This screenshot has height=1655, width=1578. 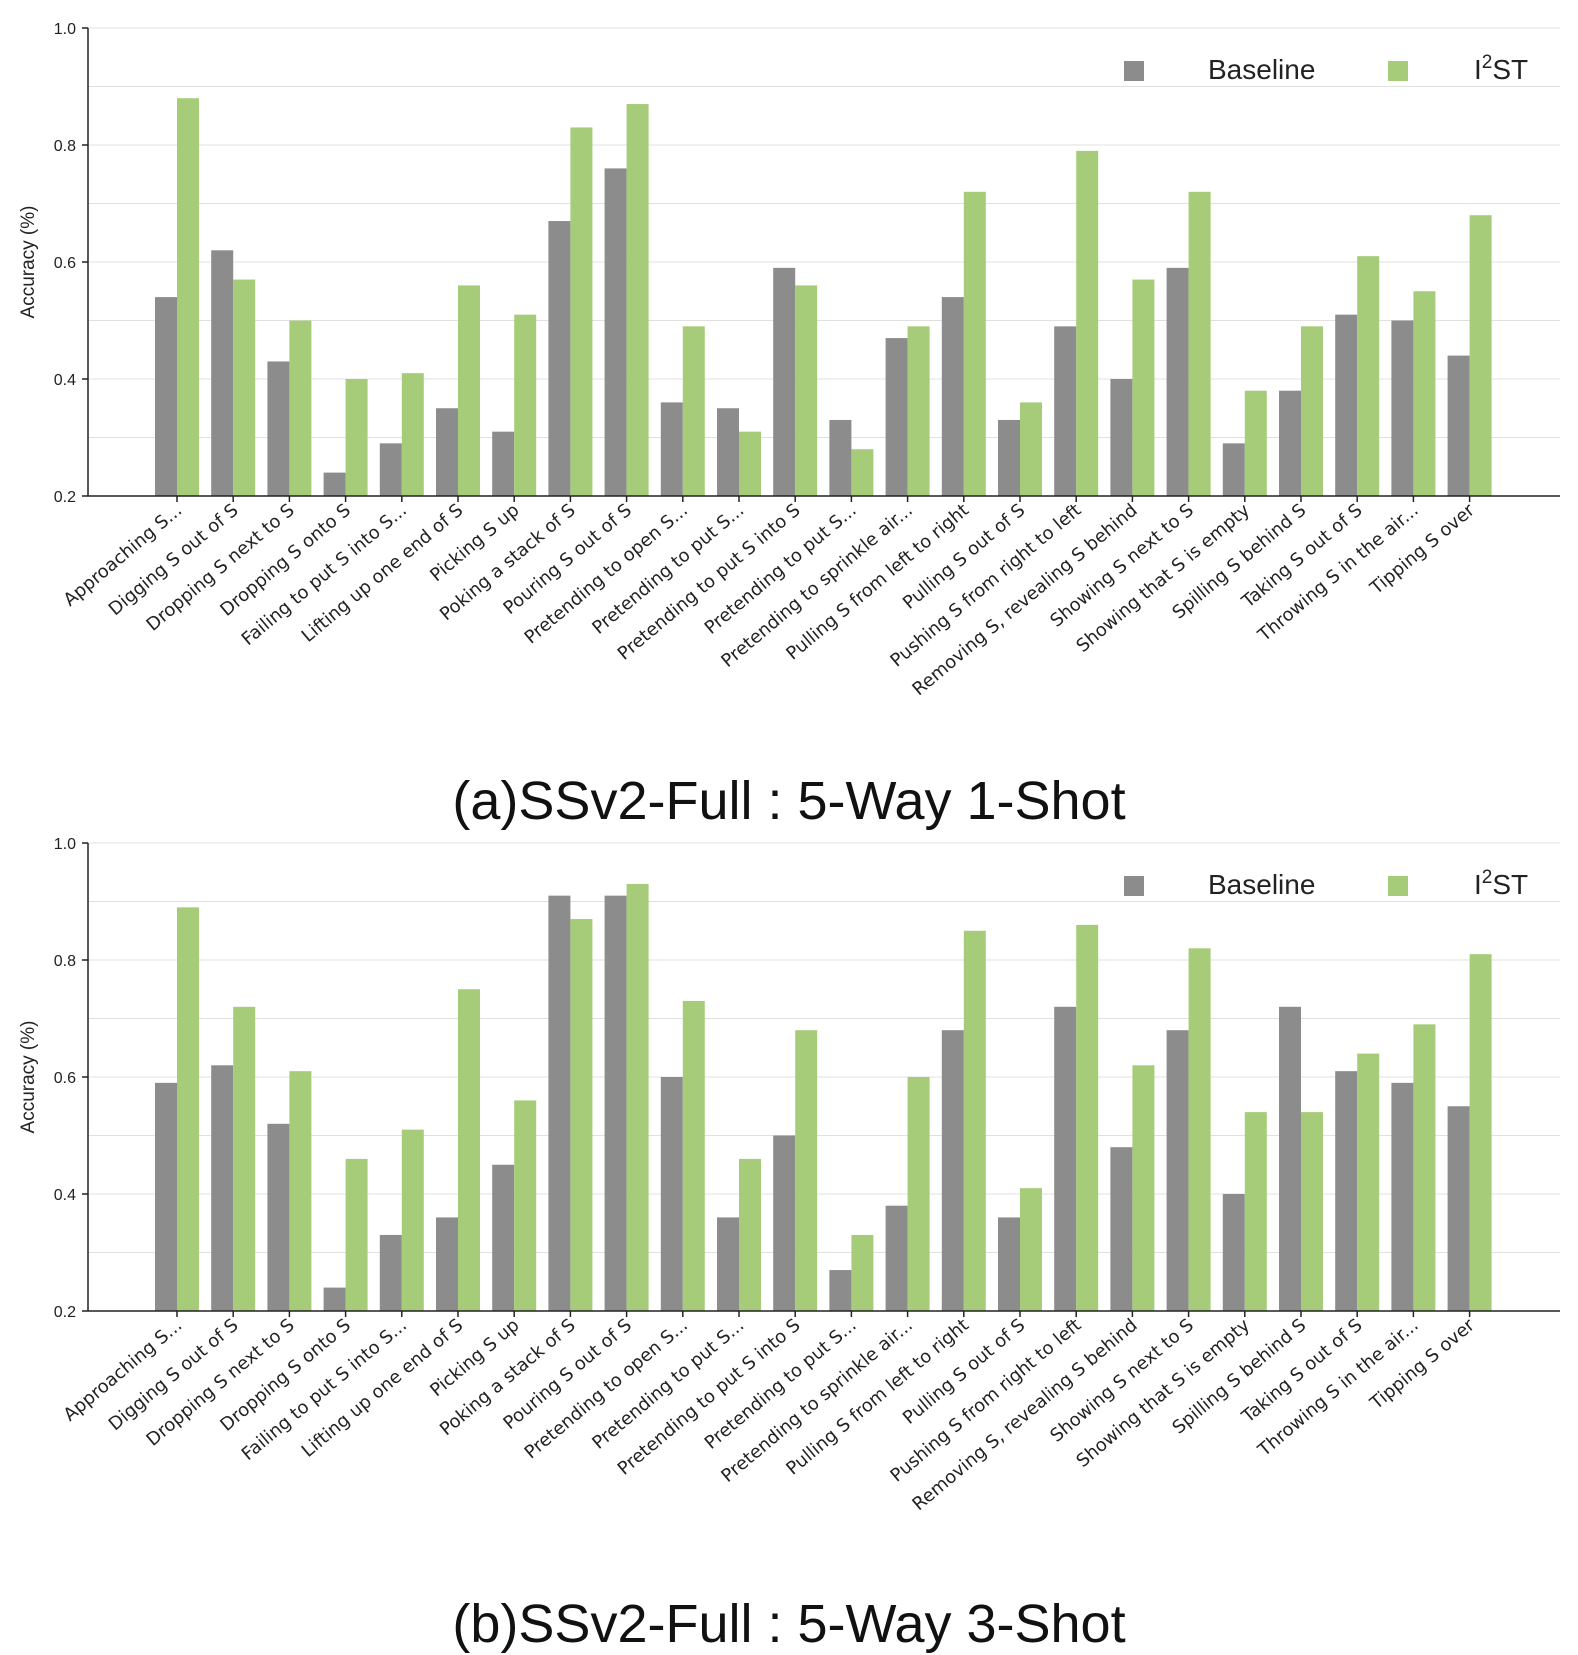 What do you see at coordinates (1423, 1364) in the screenshot?
I see `x-tick-label: Tipping S over` at bounding box center [1423, 1364].